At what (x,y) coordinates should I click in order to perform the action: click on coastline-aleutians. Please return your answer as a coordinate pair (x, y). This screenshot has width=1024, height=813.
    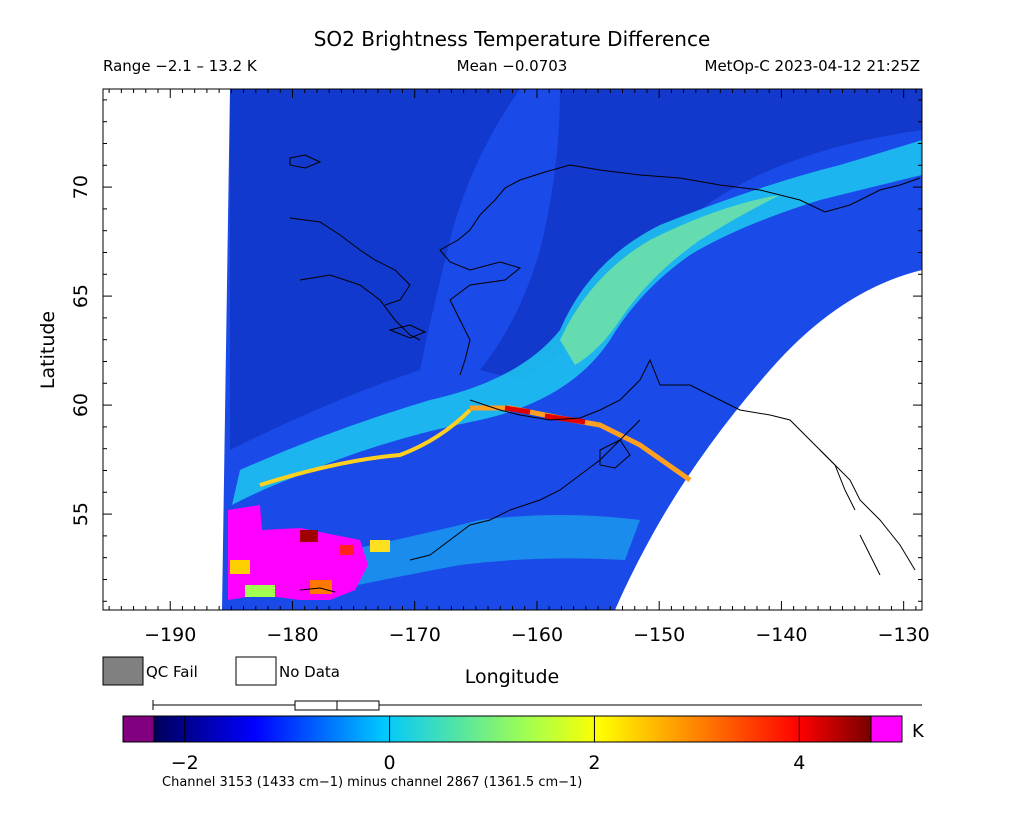
    Looking at the image, I should click on (365, 573).